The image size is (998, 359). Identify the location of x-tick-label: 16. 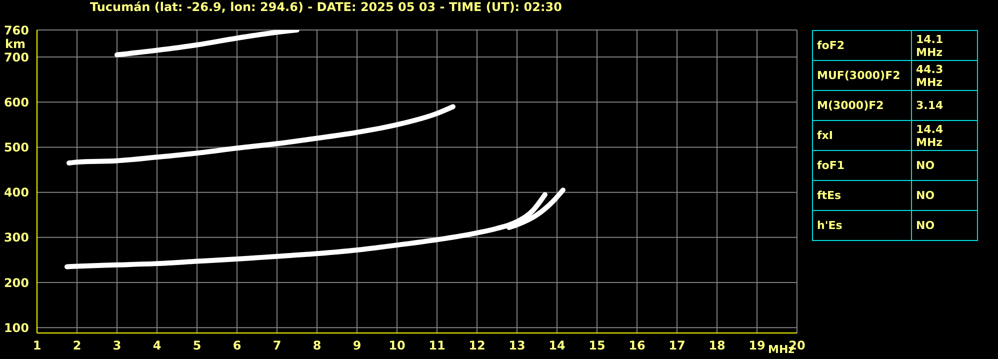
(637, 345).